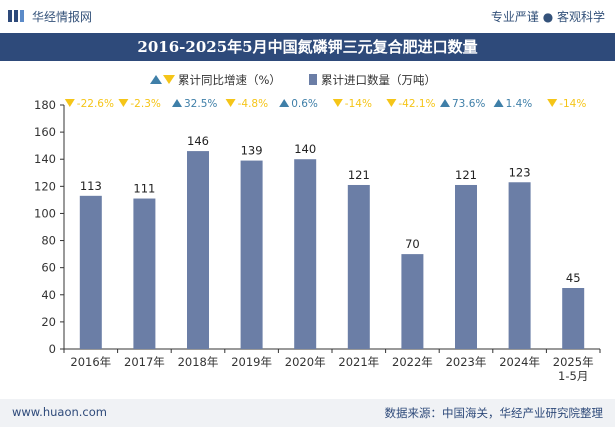 The width and height of the screenshot is (615, 427). What do you see at coordinates (573, 362) in the screenshot?
I see `category-label: 2025年` at bounding box center [573, 362].